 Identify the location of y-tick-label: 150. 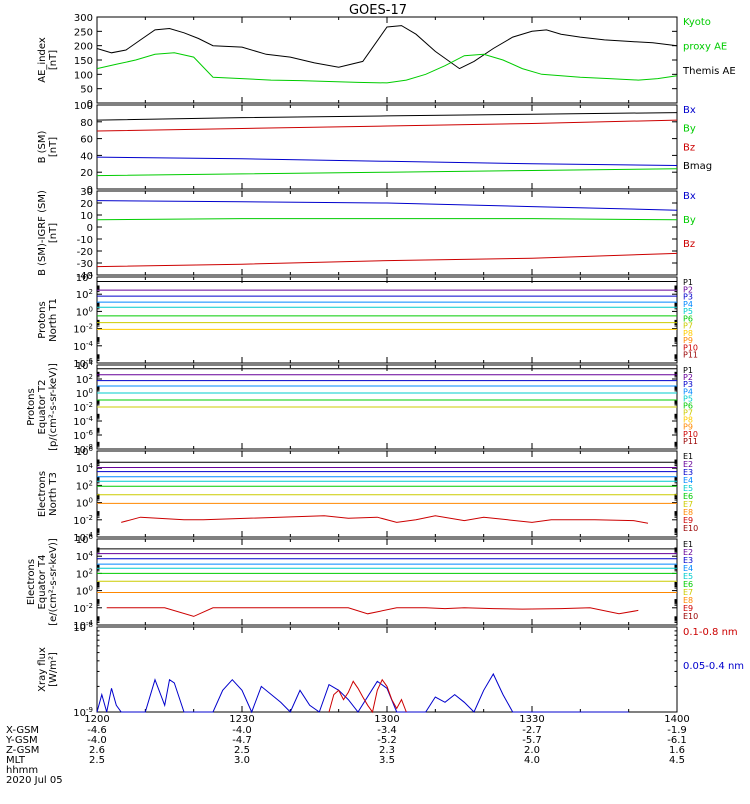
(83, 61).